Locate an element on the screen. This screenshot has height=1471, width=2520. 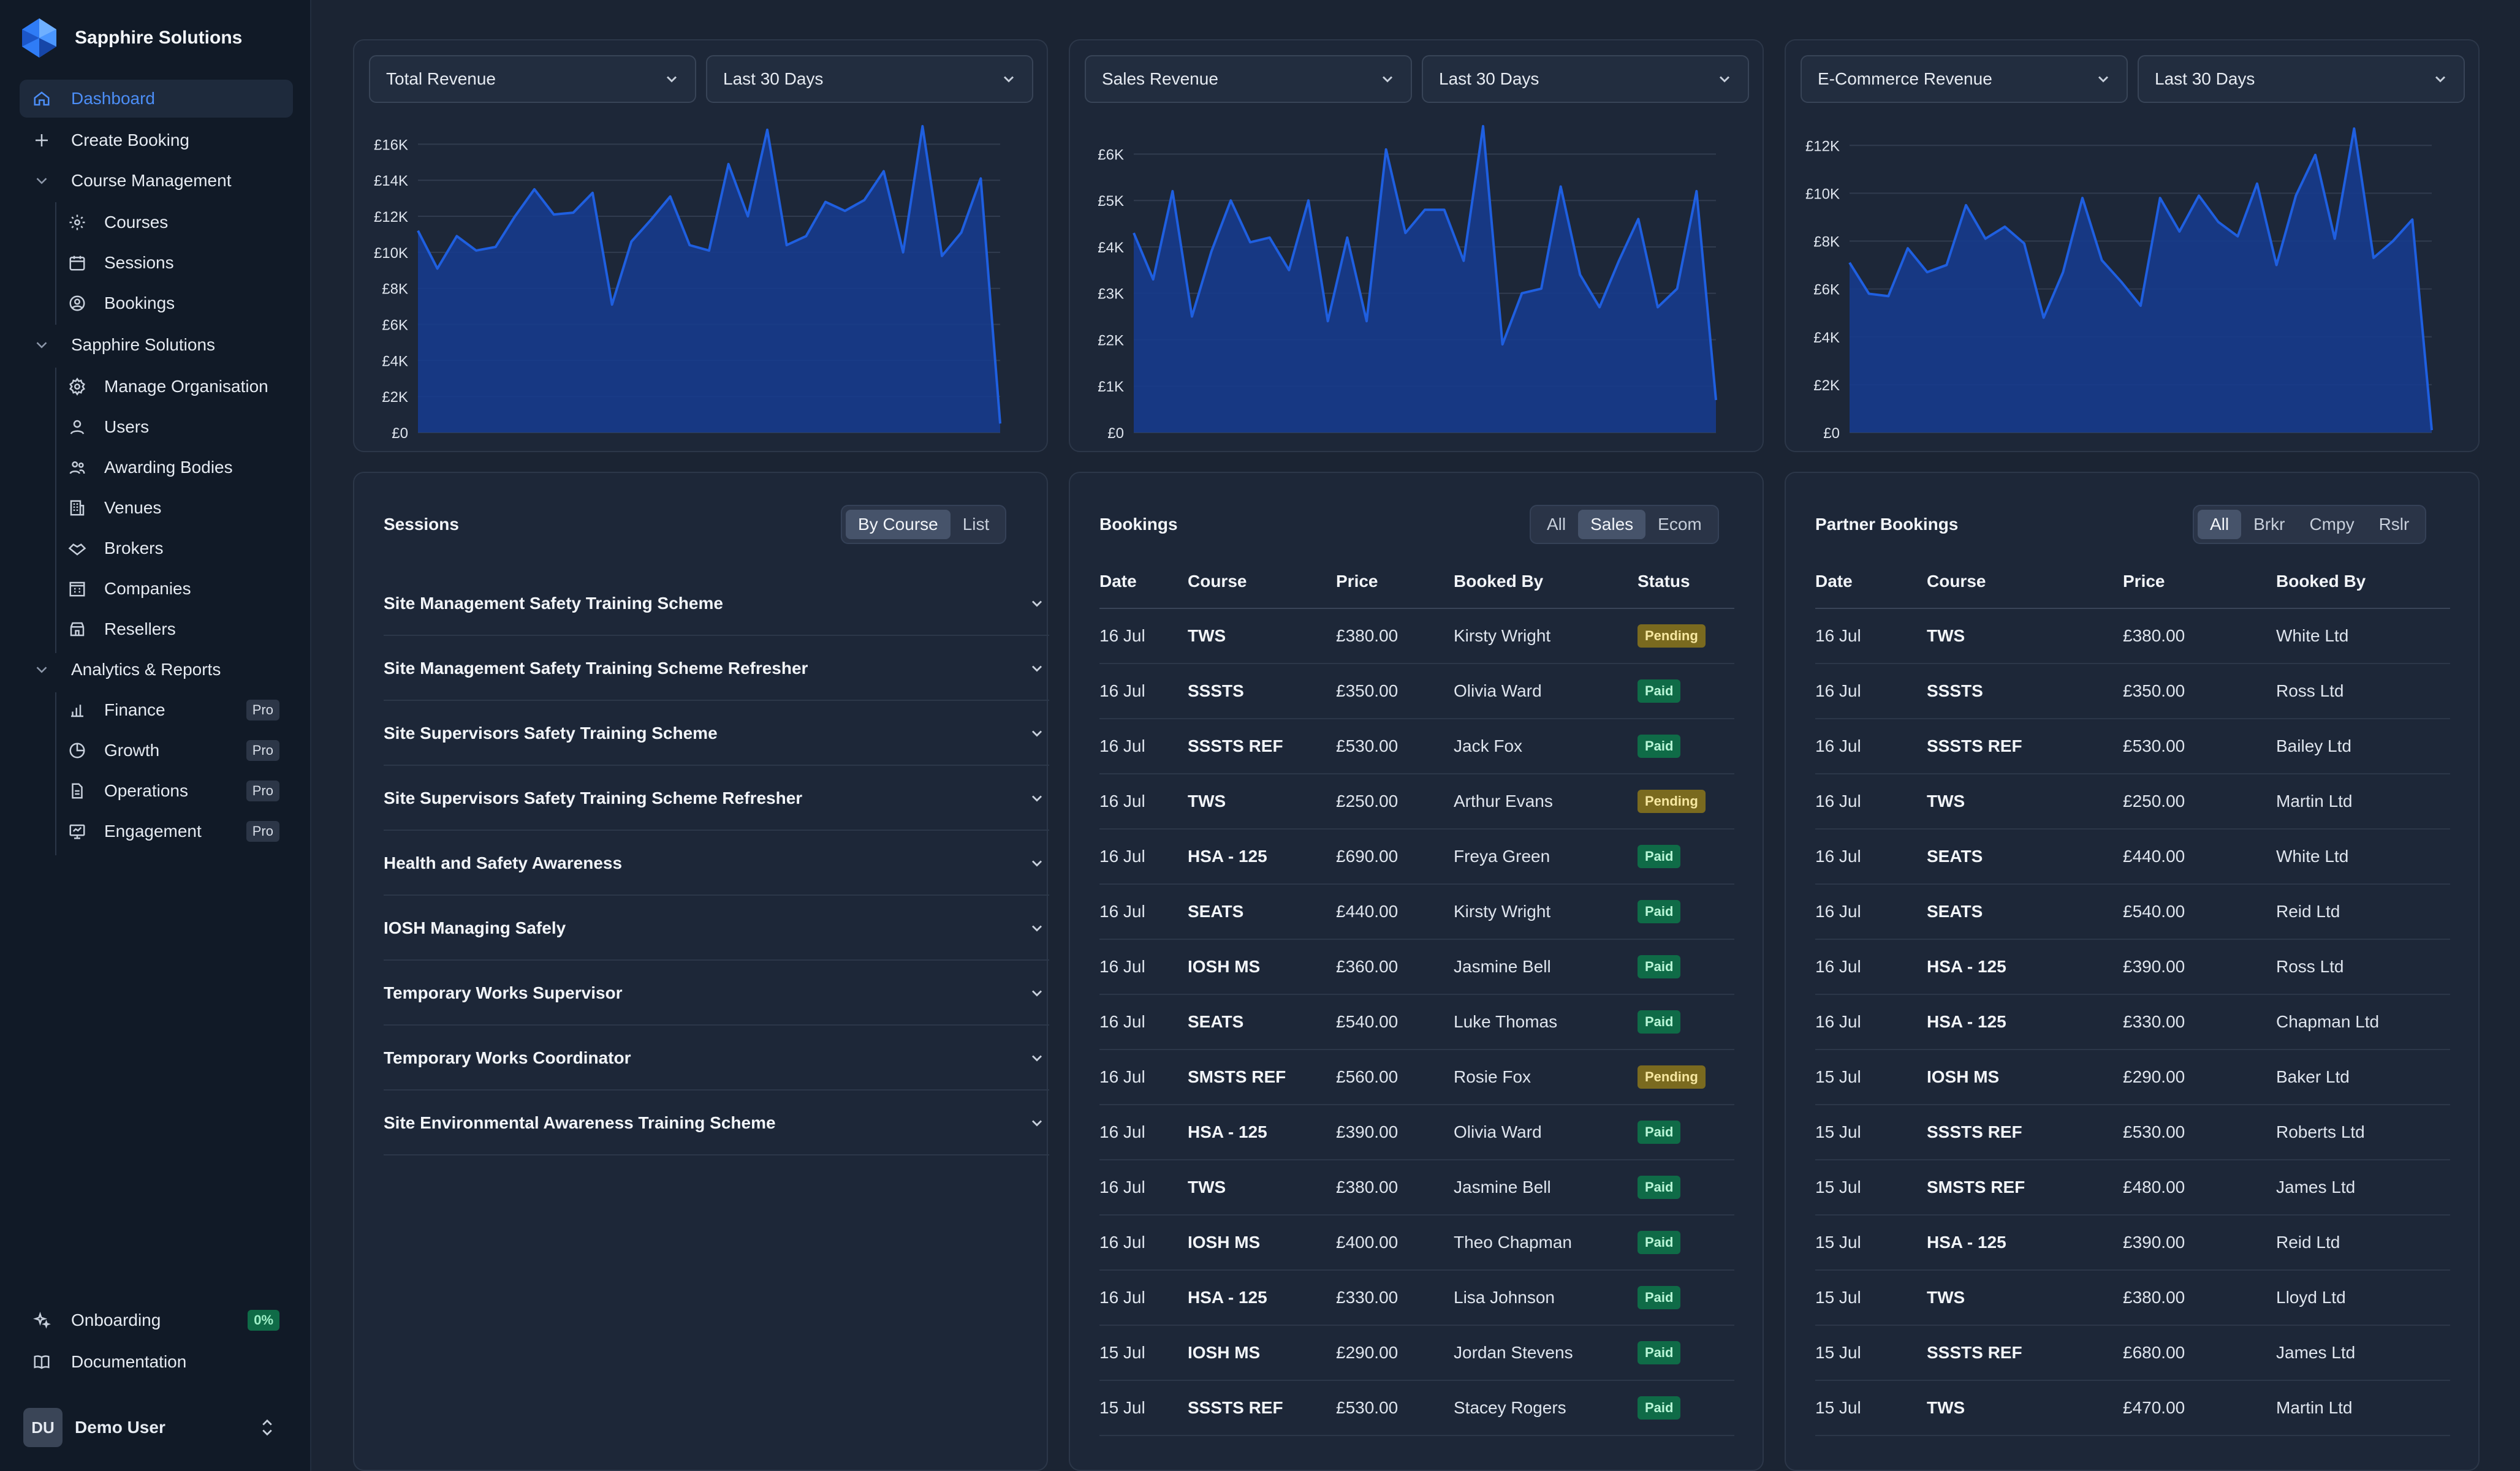
sidebar-item-users: Users is located at coordinates (174, 427).